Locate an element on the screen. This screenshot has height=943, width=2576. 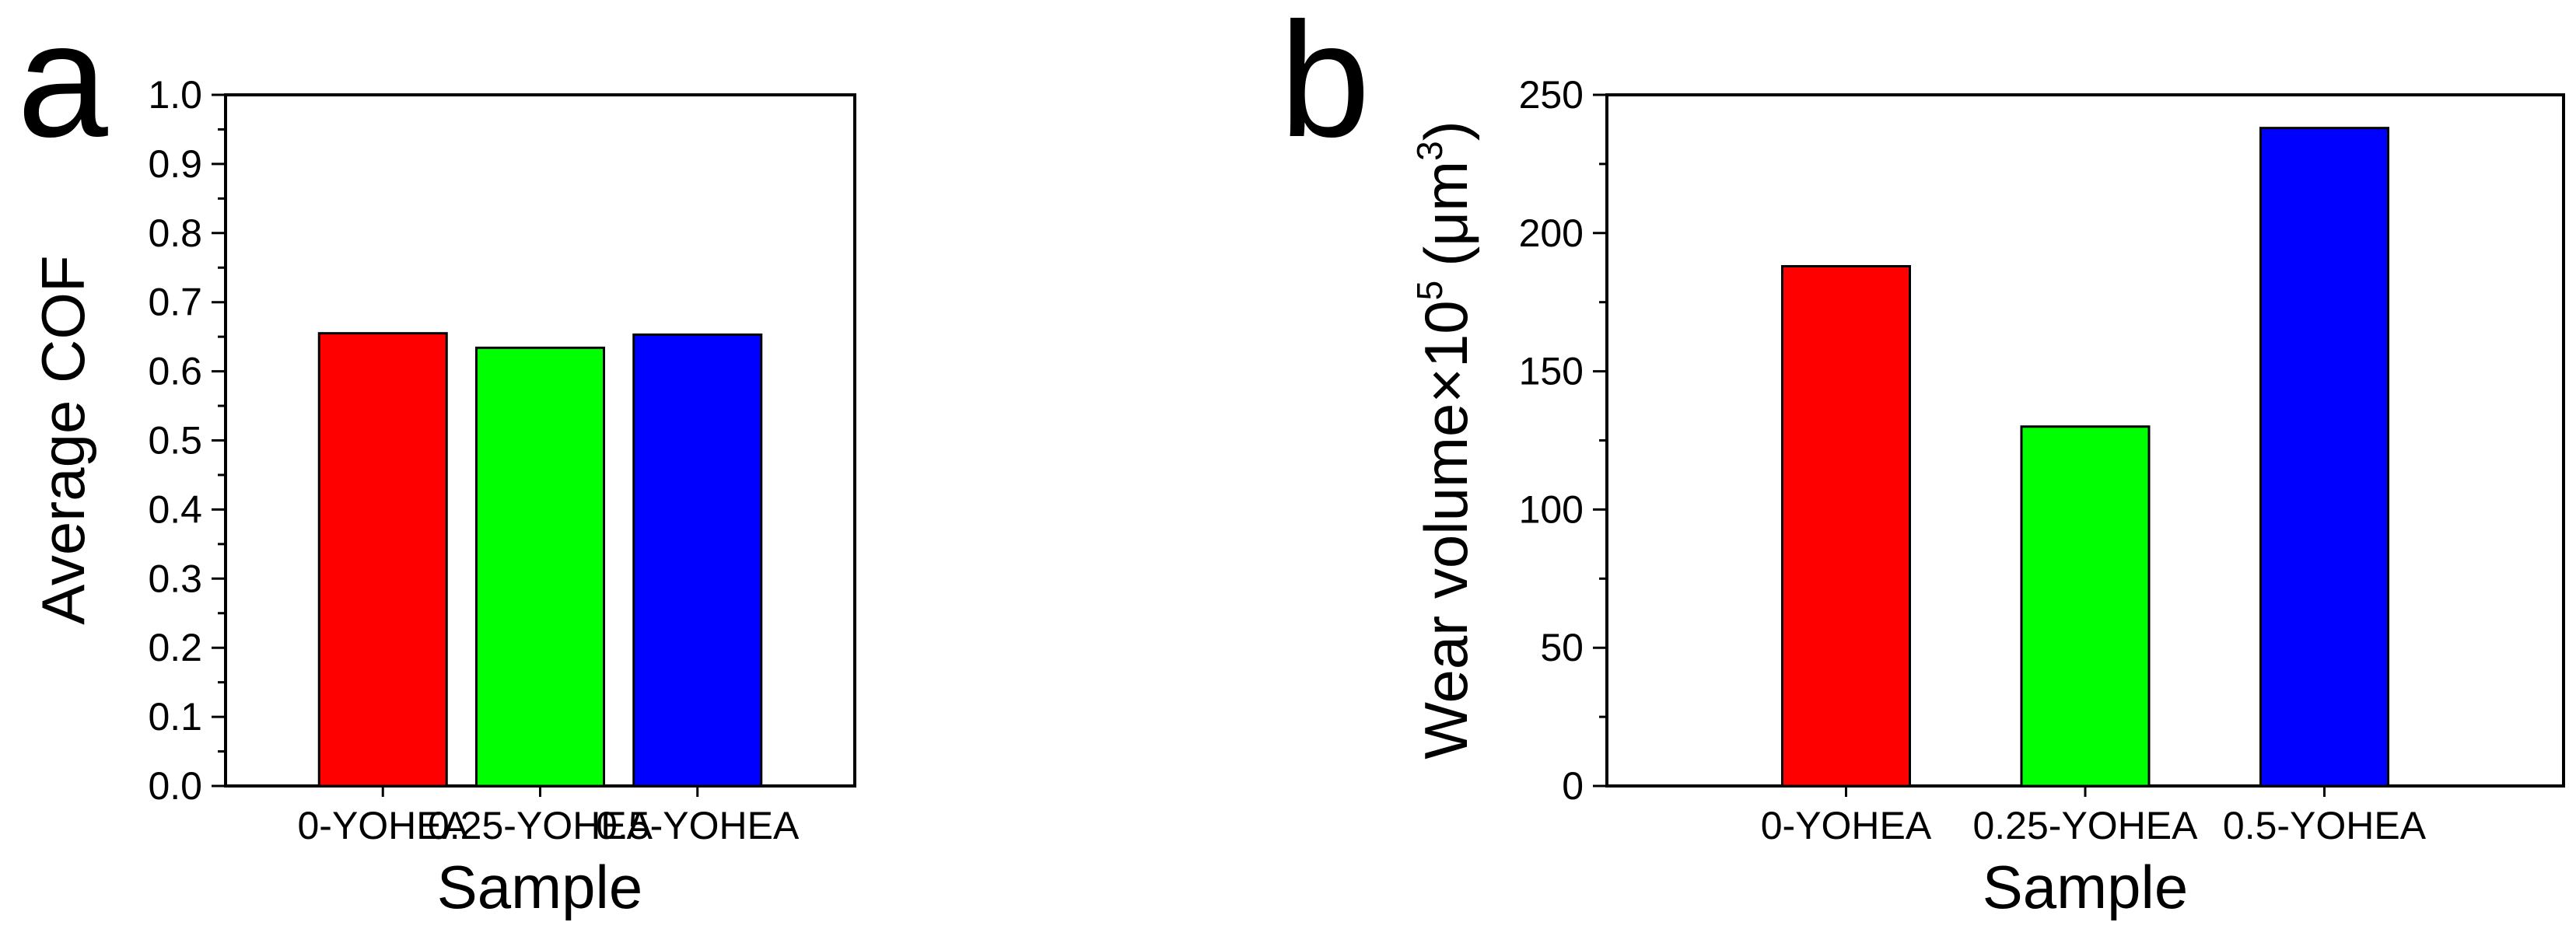
panel-a-y-ticks: 0.0 0.1 0.2 0.3 0.4 0.5 0.6 0.7 0.8 0.9 1.0 is located at coordinates (187, 440).